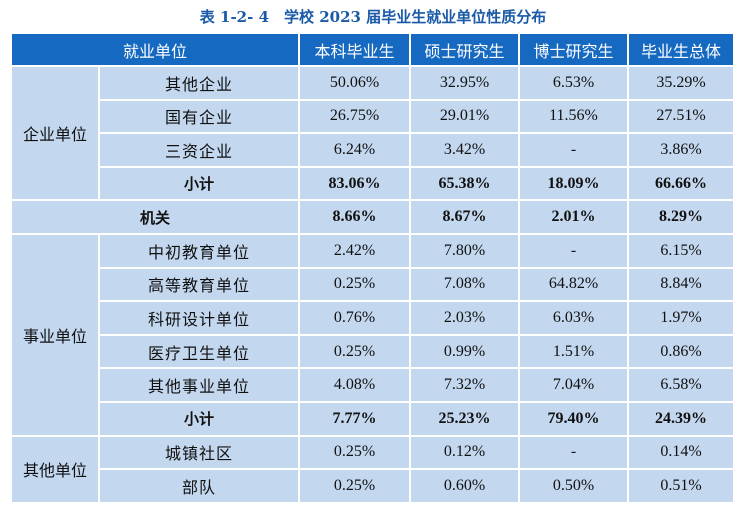 Image resolution: width=746 pixels, height=512 pixels. Describe the element at coordinates (681, 452) in the screenshot. I see `cell-overall: 0.14%` at that location.